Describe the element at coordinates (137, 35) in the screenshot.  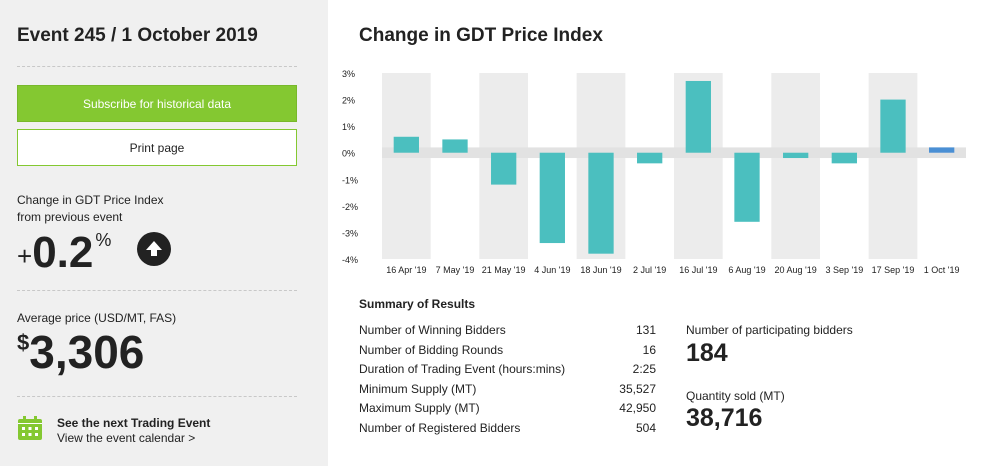
I see `event-title: Event 245 / 1 October 2019` at that location.